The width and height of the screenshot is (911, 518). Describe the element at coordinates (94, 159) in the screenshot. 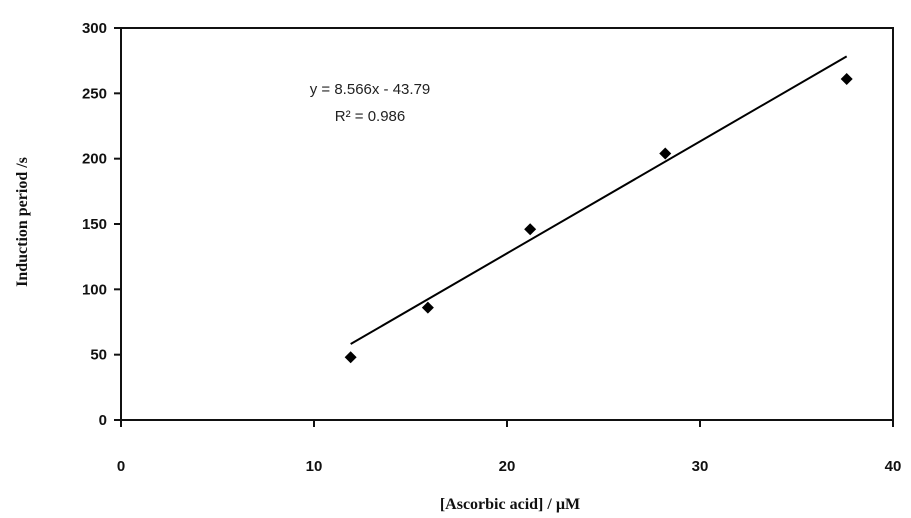

I see `y-tick-label: 200` at that location.